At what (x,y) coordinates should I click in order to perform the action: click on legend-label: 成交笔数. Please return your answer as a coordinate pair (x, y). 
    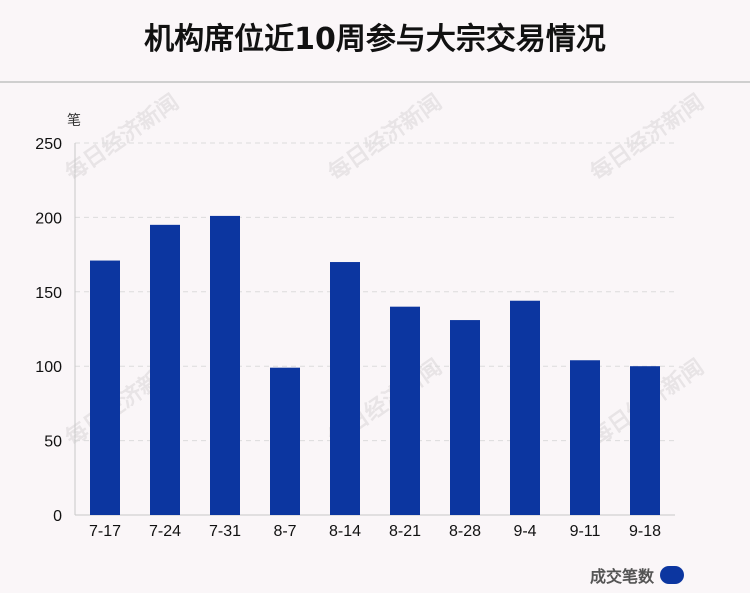
    Looking at the image, I should click on (621, 576).